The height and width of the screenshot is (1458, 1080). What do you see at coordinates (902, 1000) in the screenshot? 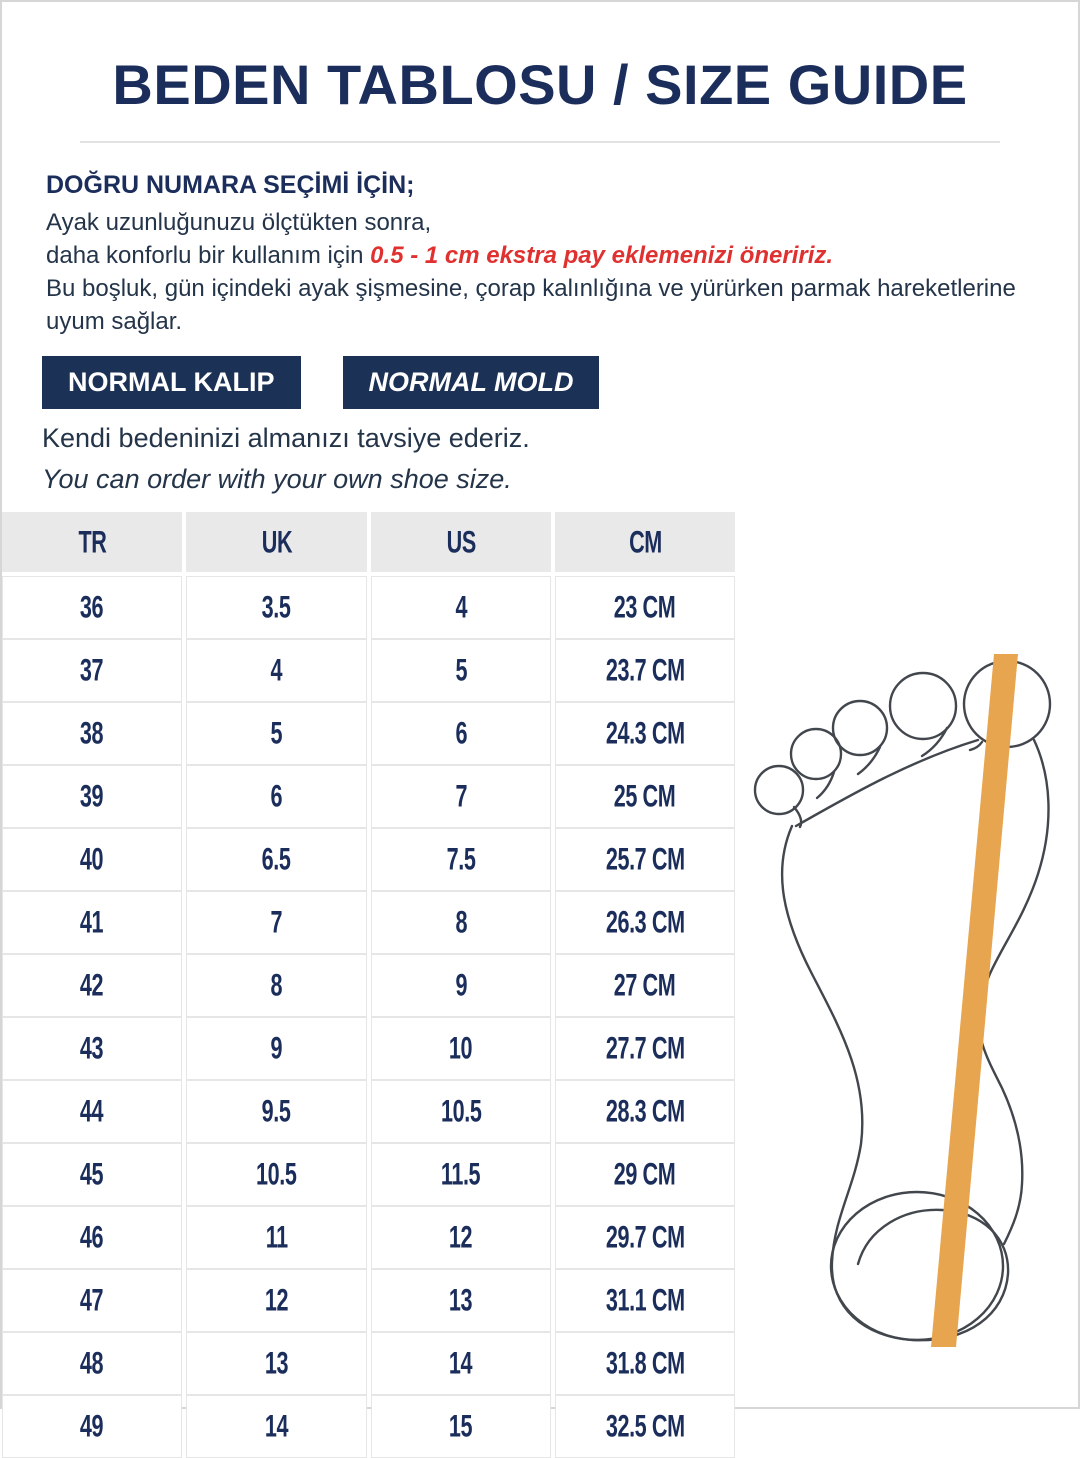
I see `foot-measure-illustration` at bounding box center [902, 1000].